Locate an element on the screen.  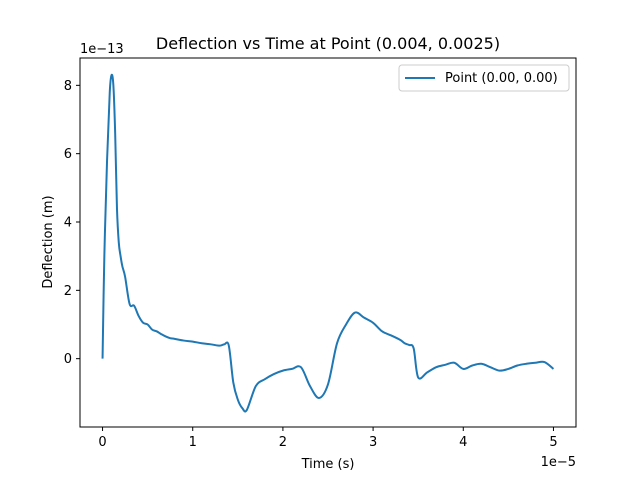
y-tick-label: 4 is located at coordinates (68, 223).